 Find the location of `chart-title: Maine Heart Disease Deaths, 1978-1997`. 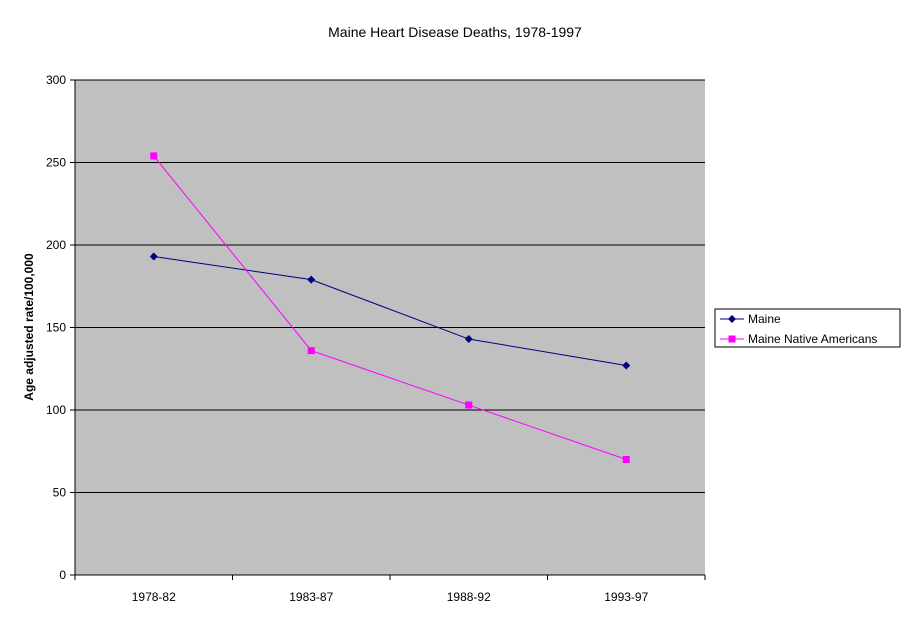

chart-title: Maine Heart Disease Deaths, 1978-1997 is located at coordinates (455, 32).